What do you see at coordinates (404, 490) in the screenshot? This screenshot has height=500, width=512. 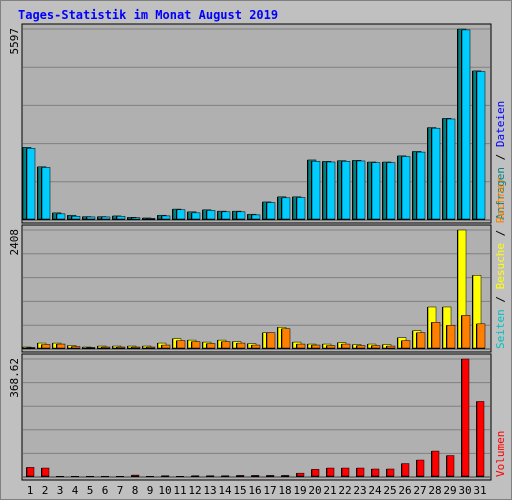 I see `x-tick-label: 26` at bounding box center [404, 490].